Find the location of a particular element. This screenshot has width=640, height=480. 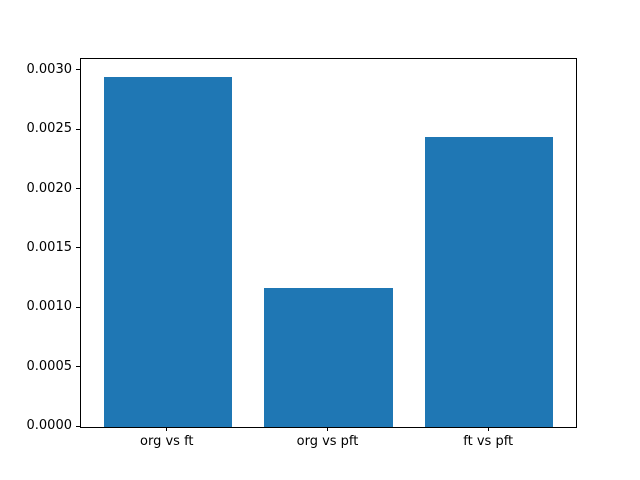

y-axis-tick-label: 0.0015 is located at coordinates (49, 247).